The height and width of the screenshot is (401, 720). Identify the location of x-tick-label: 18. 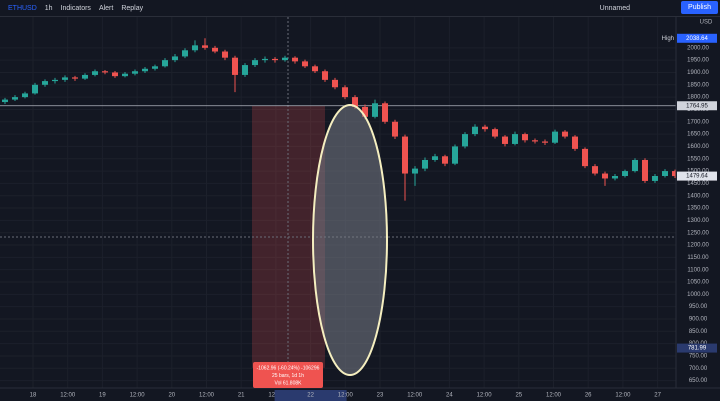
(33, 396).